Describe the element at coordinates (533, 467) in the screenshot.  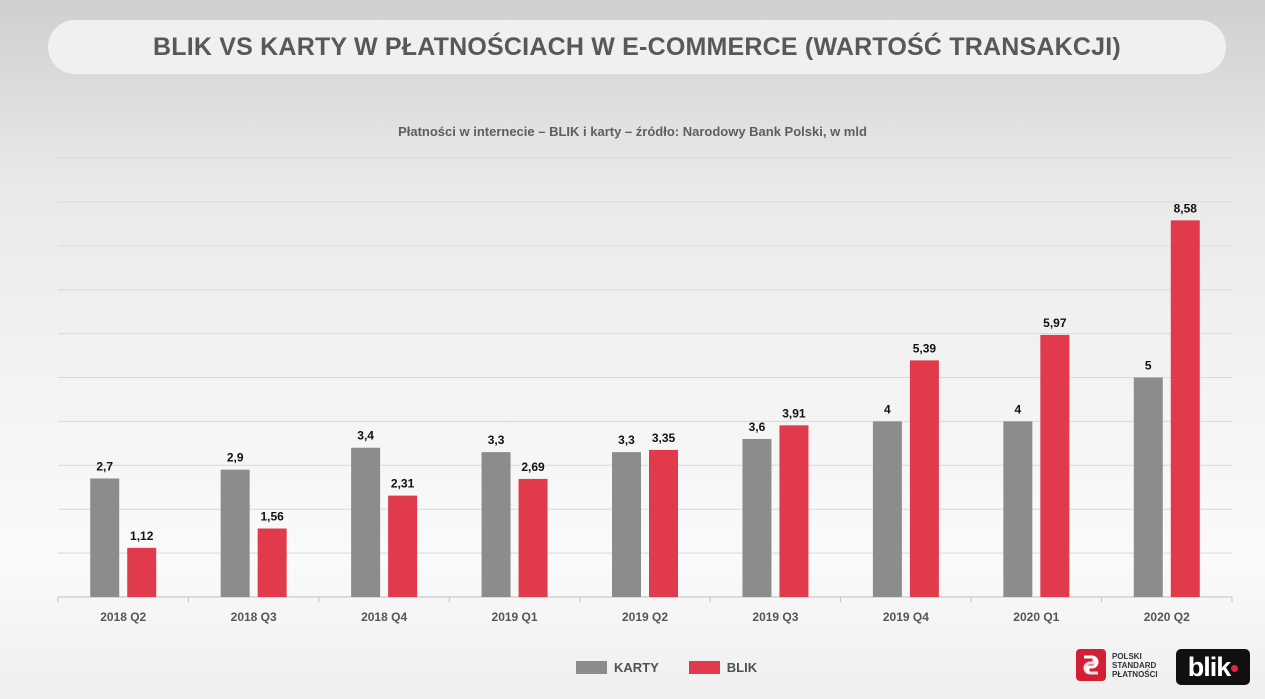
I see `data-label-blik: 2,69` at that location.